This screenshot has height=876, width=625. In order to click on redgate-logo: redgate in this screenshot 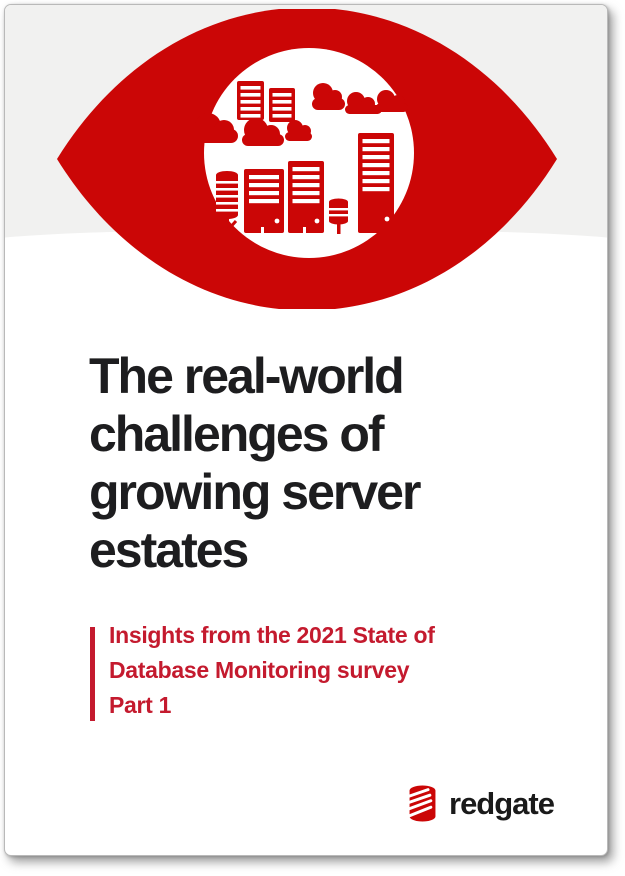, I will do `click(479, 803)`.